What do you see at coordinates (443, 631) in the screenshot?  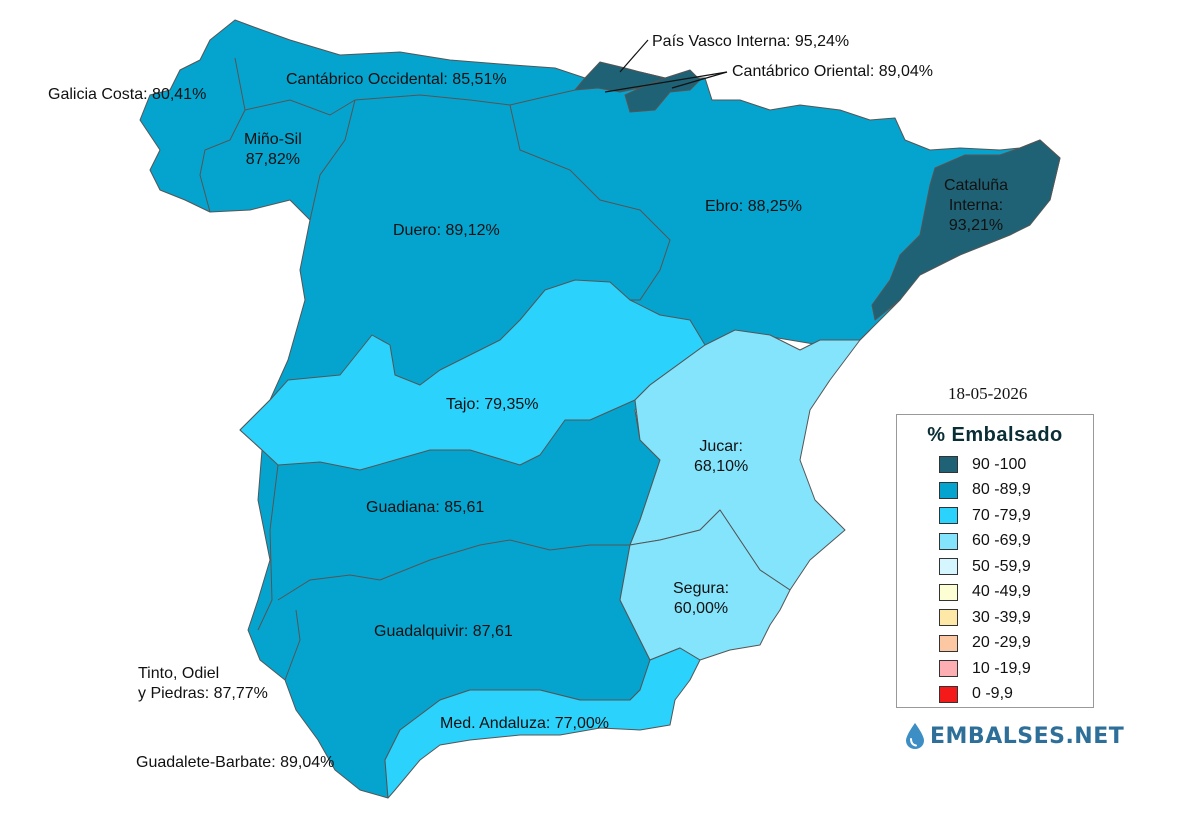 I see `label-guadalquivir: Guadalquivir: 87,61` at bounding box center [443, 631].